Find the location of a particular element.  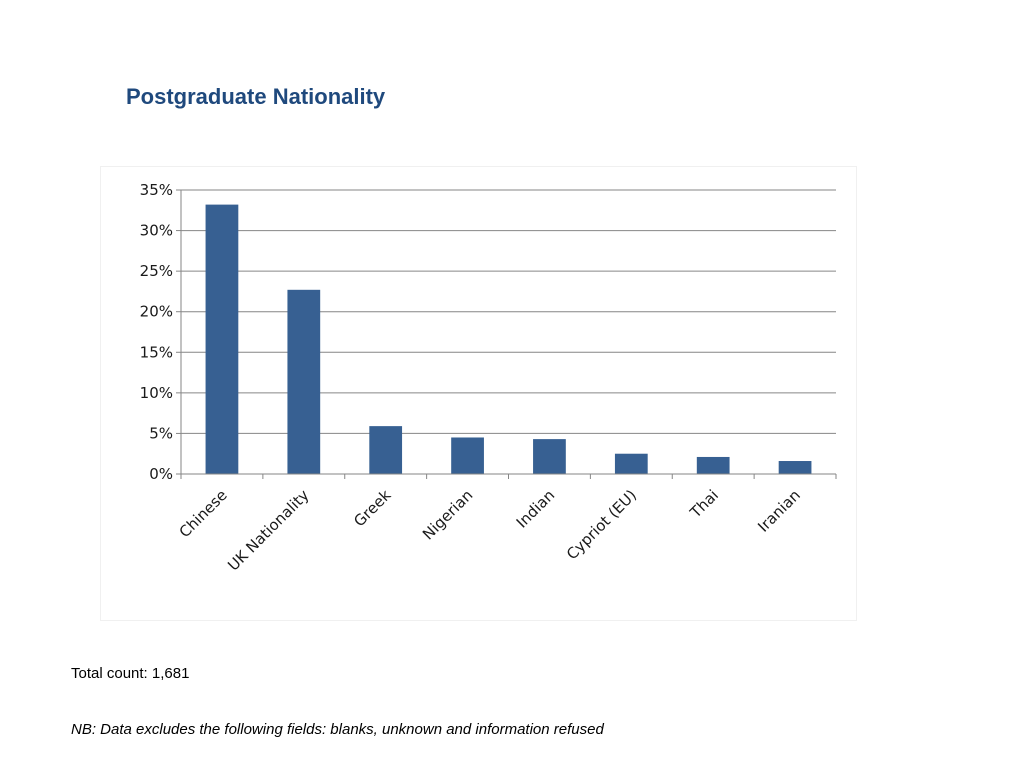

bar-cypriot-eu is located at coordinates (631, 463).